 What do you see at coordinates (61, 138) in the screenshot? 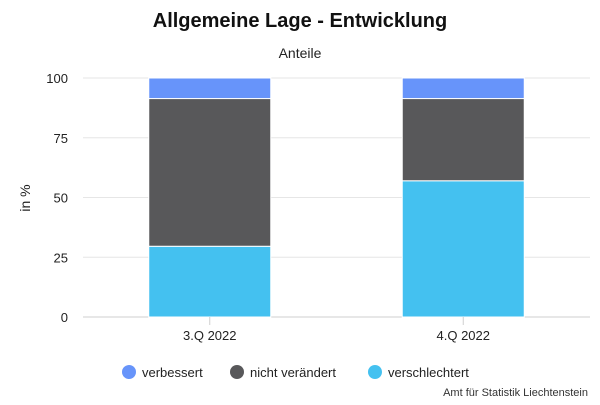
I see `y-tick-label: 75` at bounding box center [61, 138].